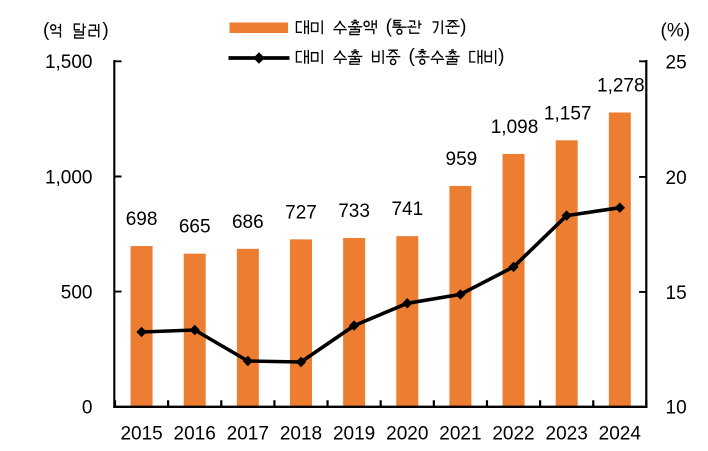  Describe the element at coordinates (354, 211) in the screenshot. I see `svg-text: 733` at that location.